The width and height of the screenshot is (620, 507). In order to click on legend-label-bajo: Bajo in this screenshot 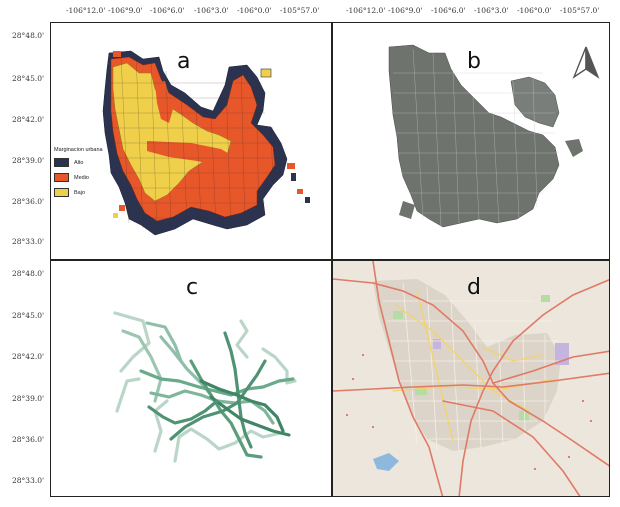, I will do `click(80, 192)`.